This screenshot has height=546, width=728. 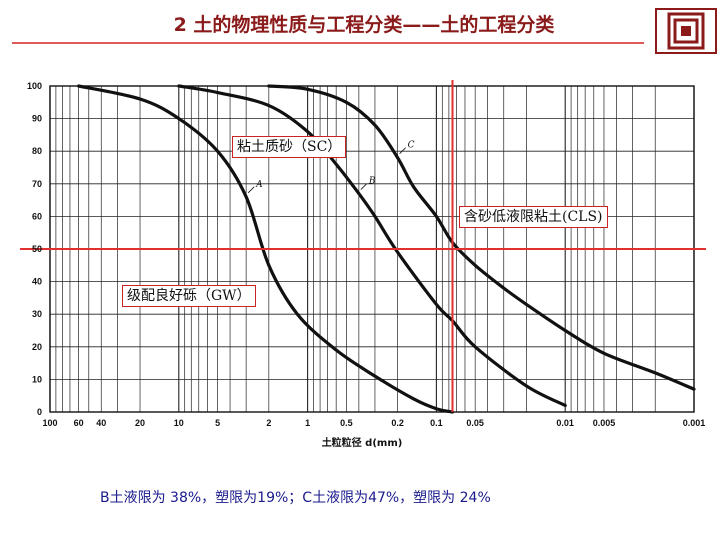 I want to click on annotation-cls: 含砂低液限粘土(CLS), so click(x=533, y=217).